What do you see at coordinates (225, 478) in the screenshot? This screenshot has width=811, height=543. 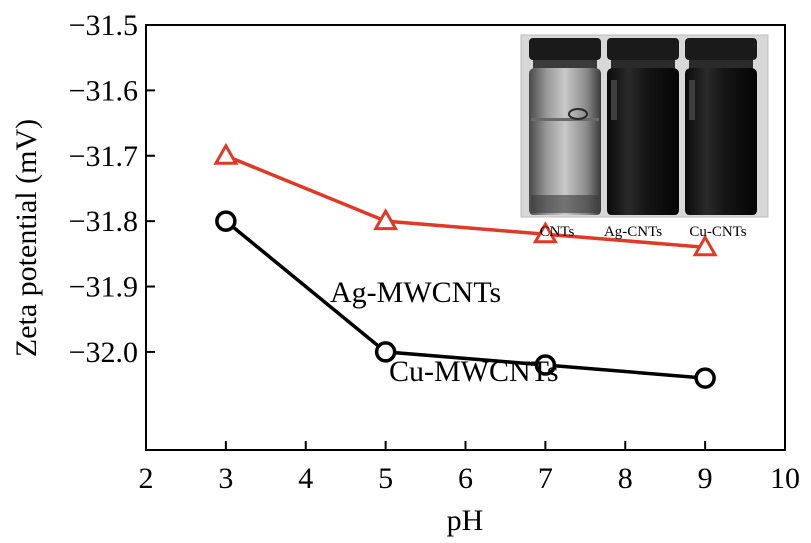 I see `x-tick-label: 3` at bounding box center [225, 478].